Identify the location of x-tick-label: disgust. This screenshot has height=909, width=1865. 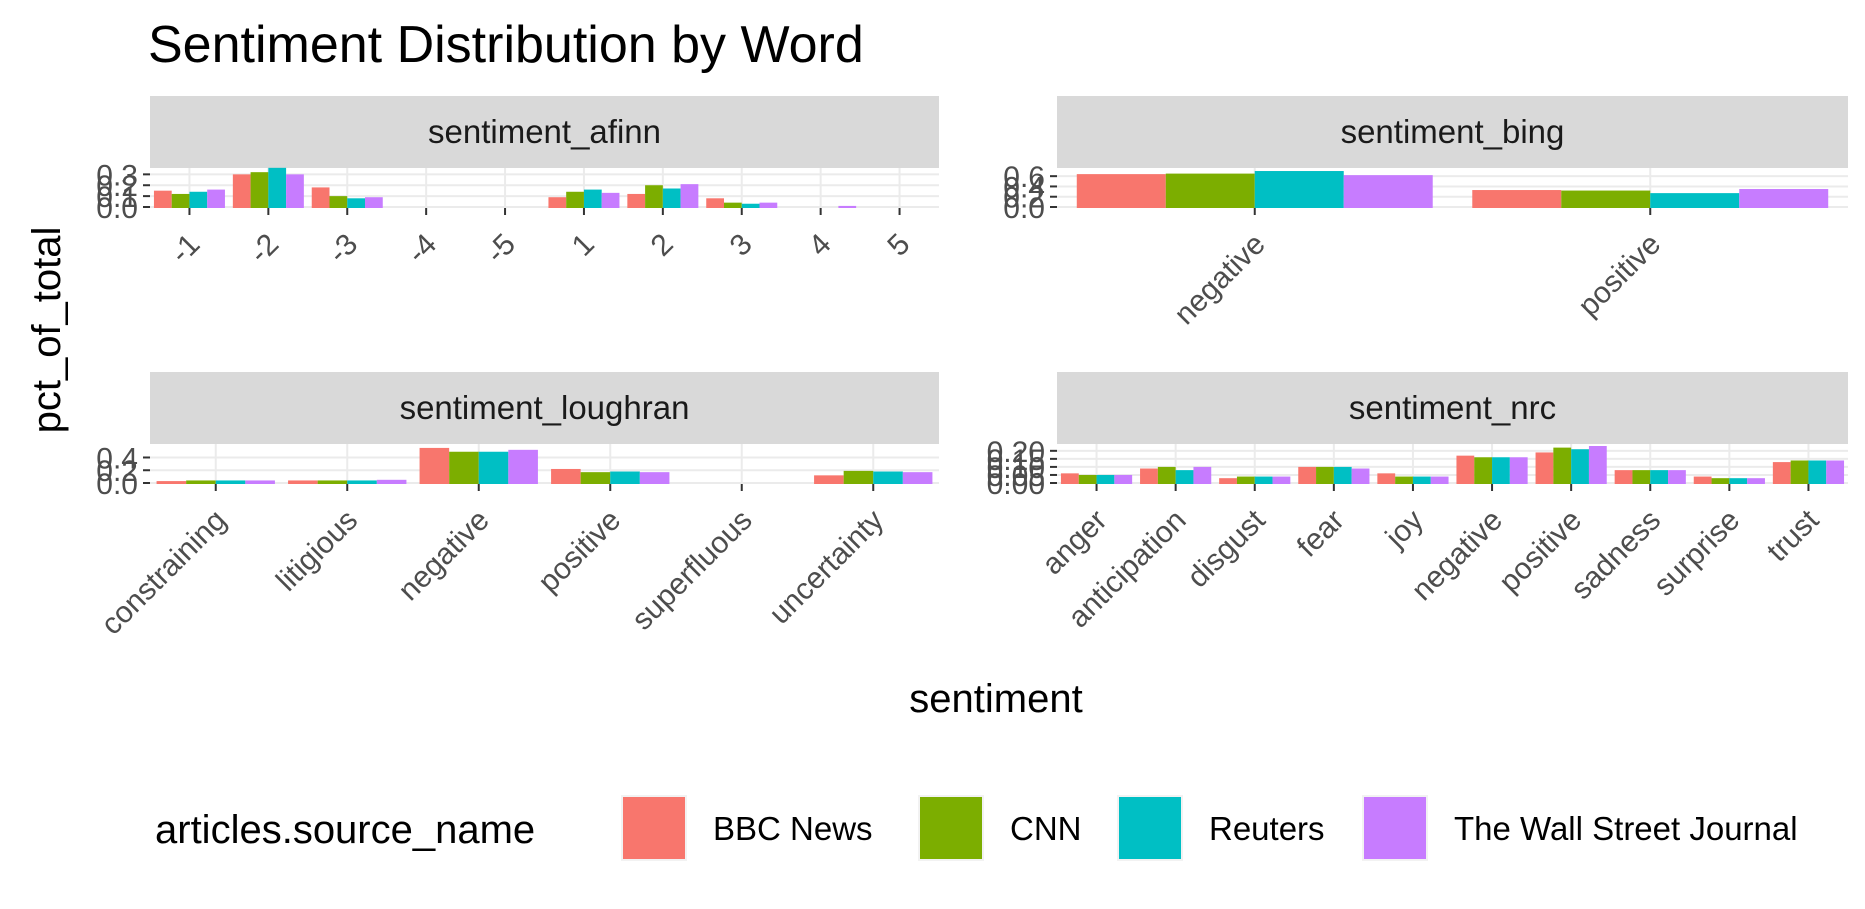
(1226, 548).